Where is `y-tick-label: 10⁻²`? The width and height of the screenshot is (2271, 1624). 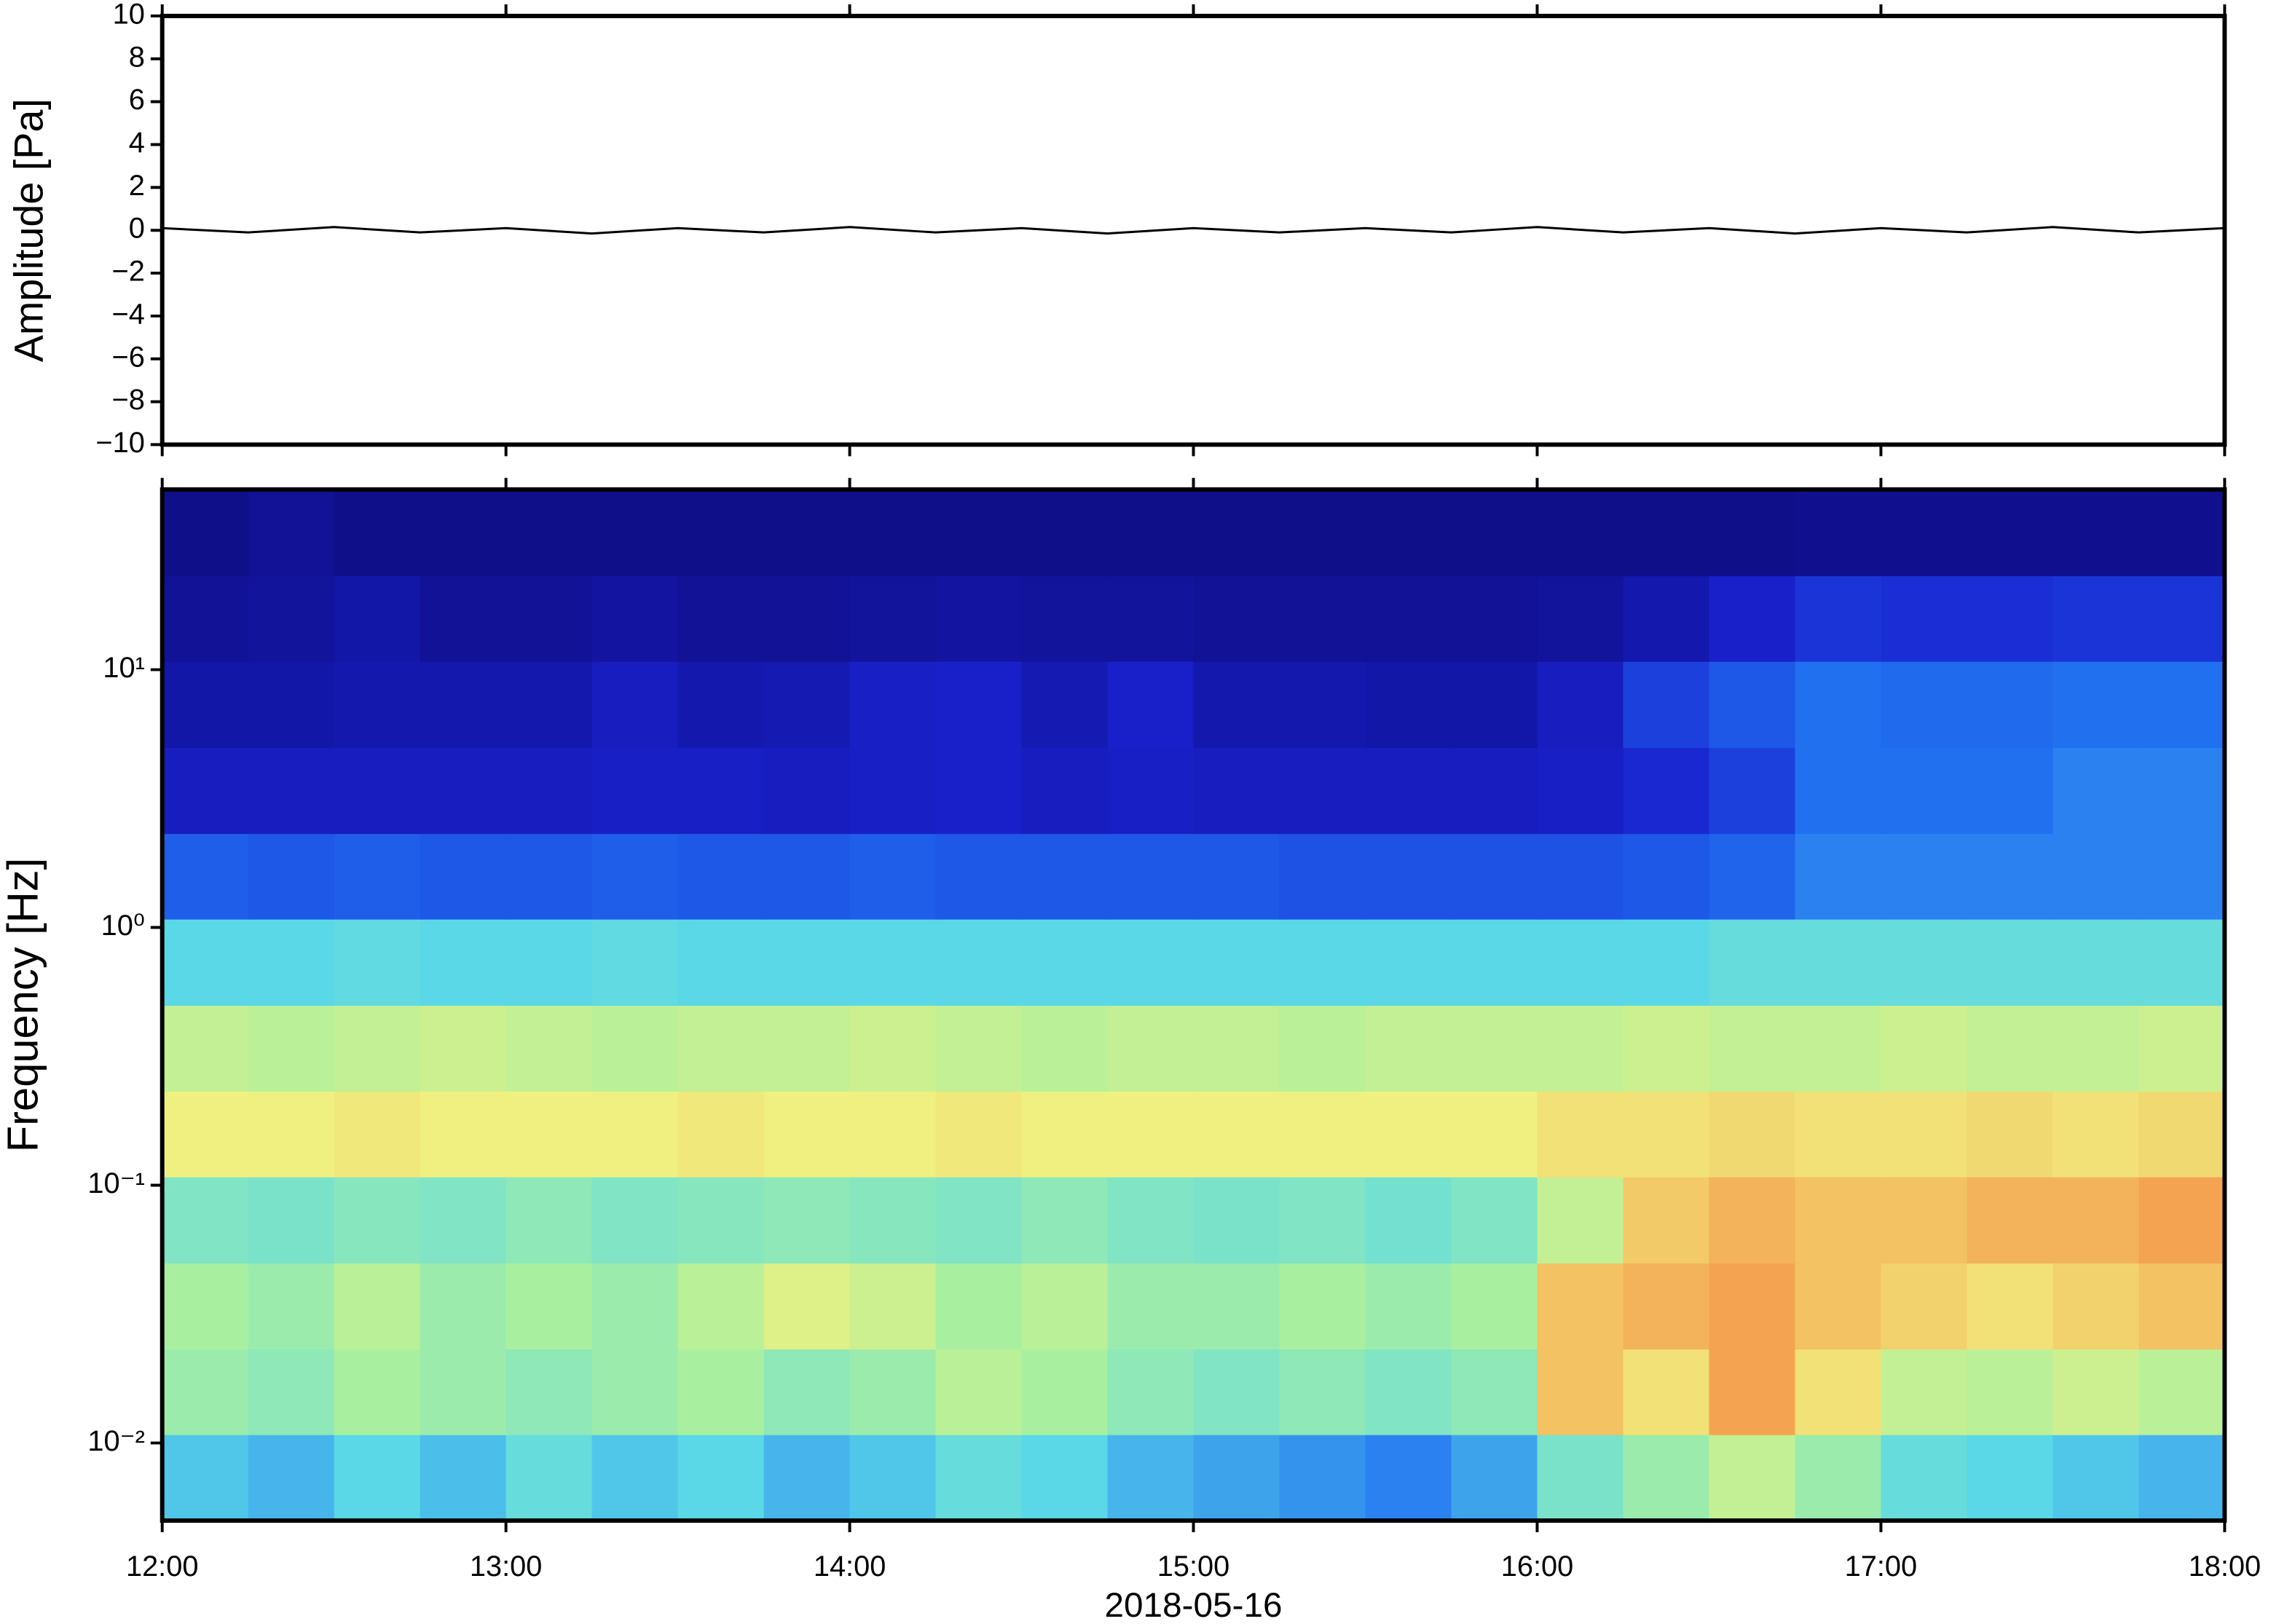 y-tick-label: 10⁻² is located at coordinates (116, 1441).